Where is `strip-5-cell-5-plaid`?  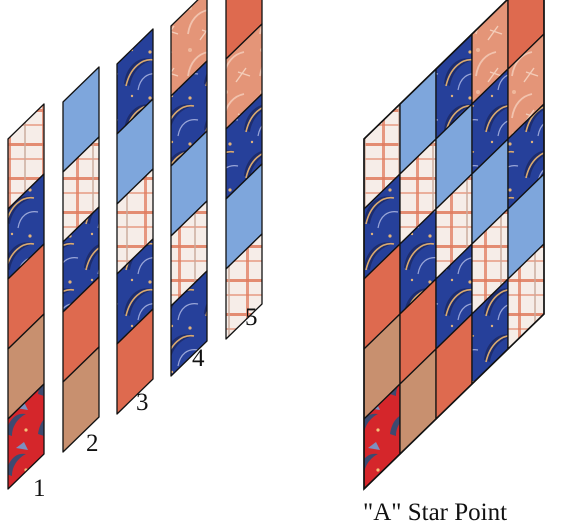
strip-5-cell-5-plaid is located at coordinates (244, 286).